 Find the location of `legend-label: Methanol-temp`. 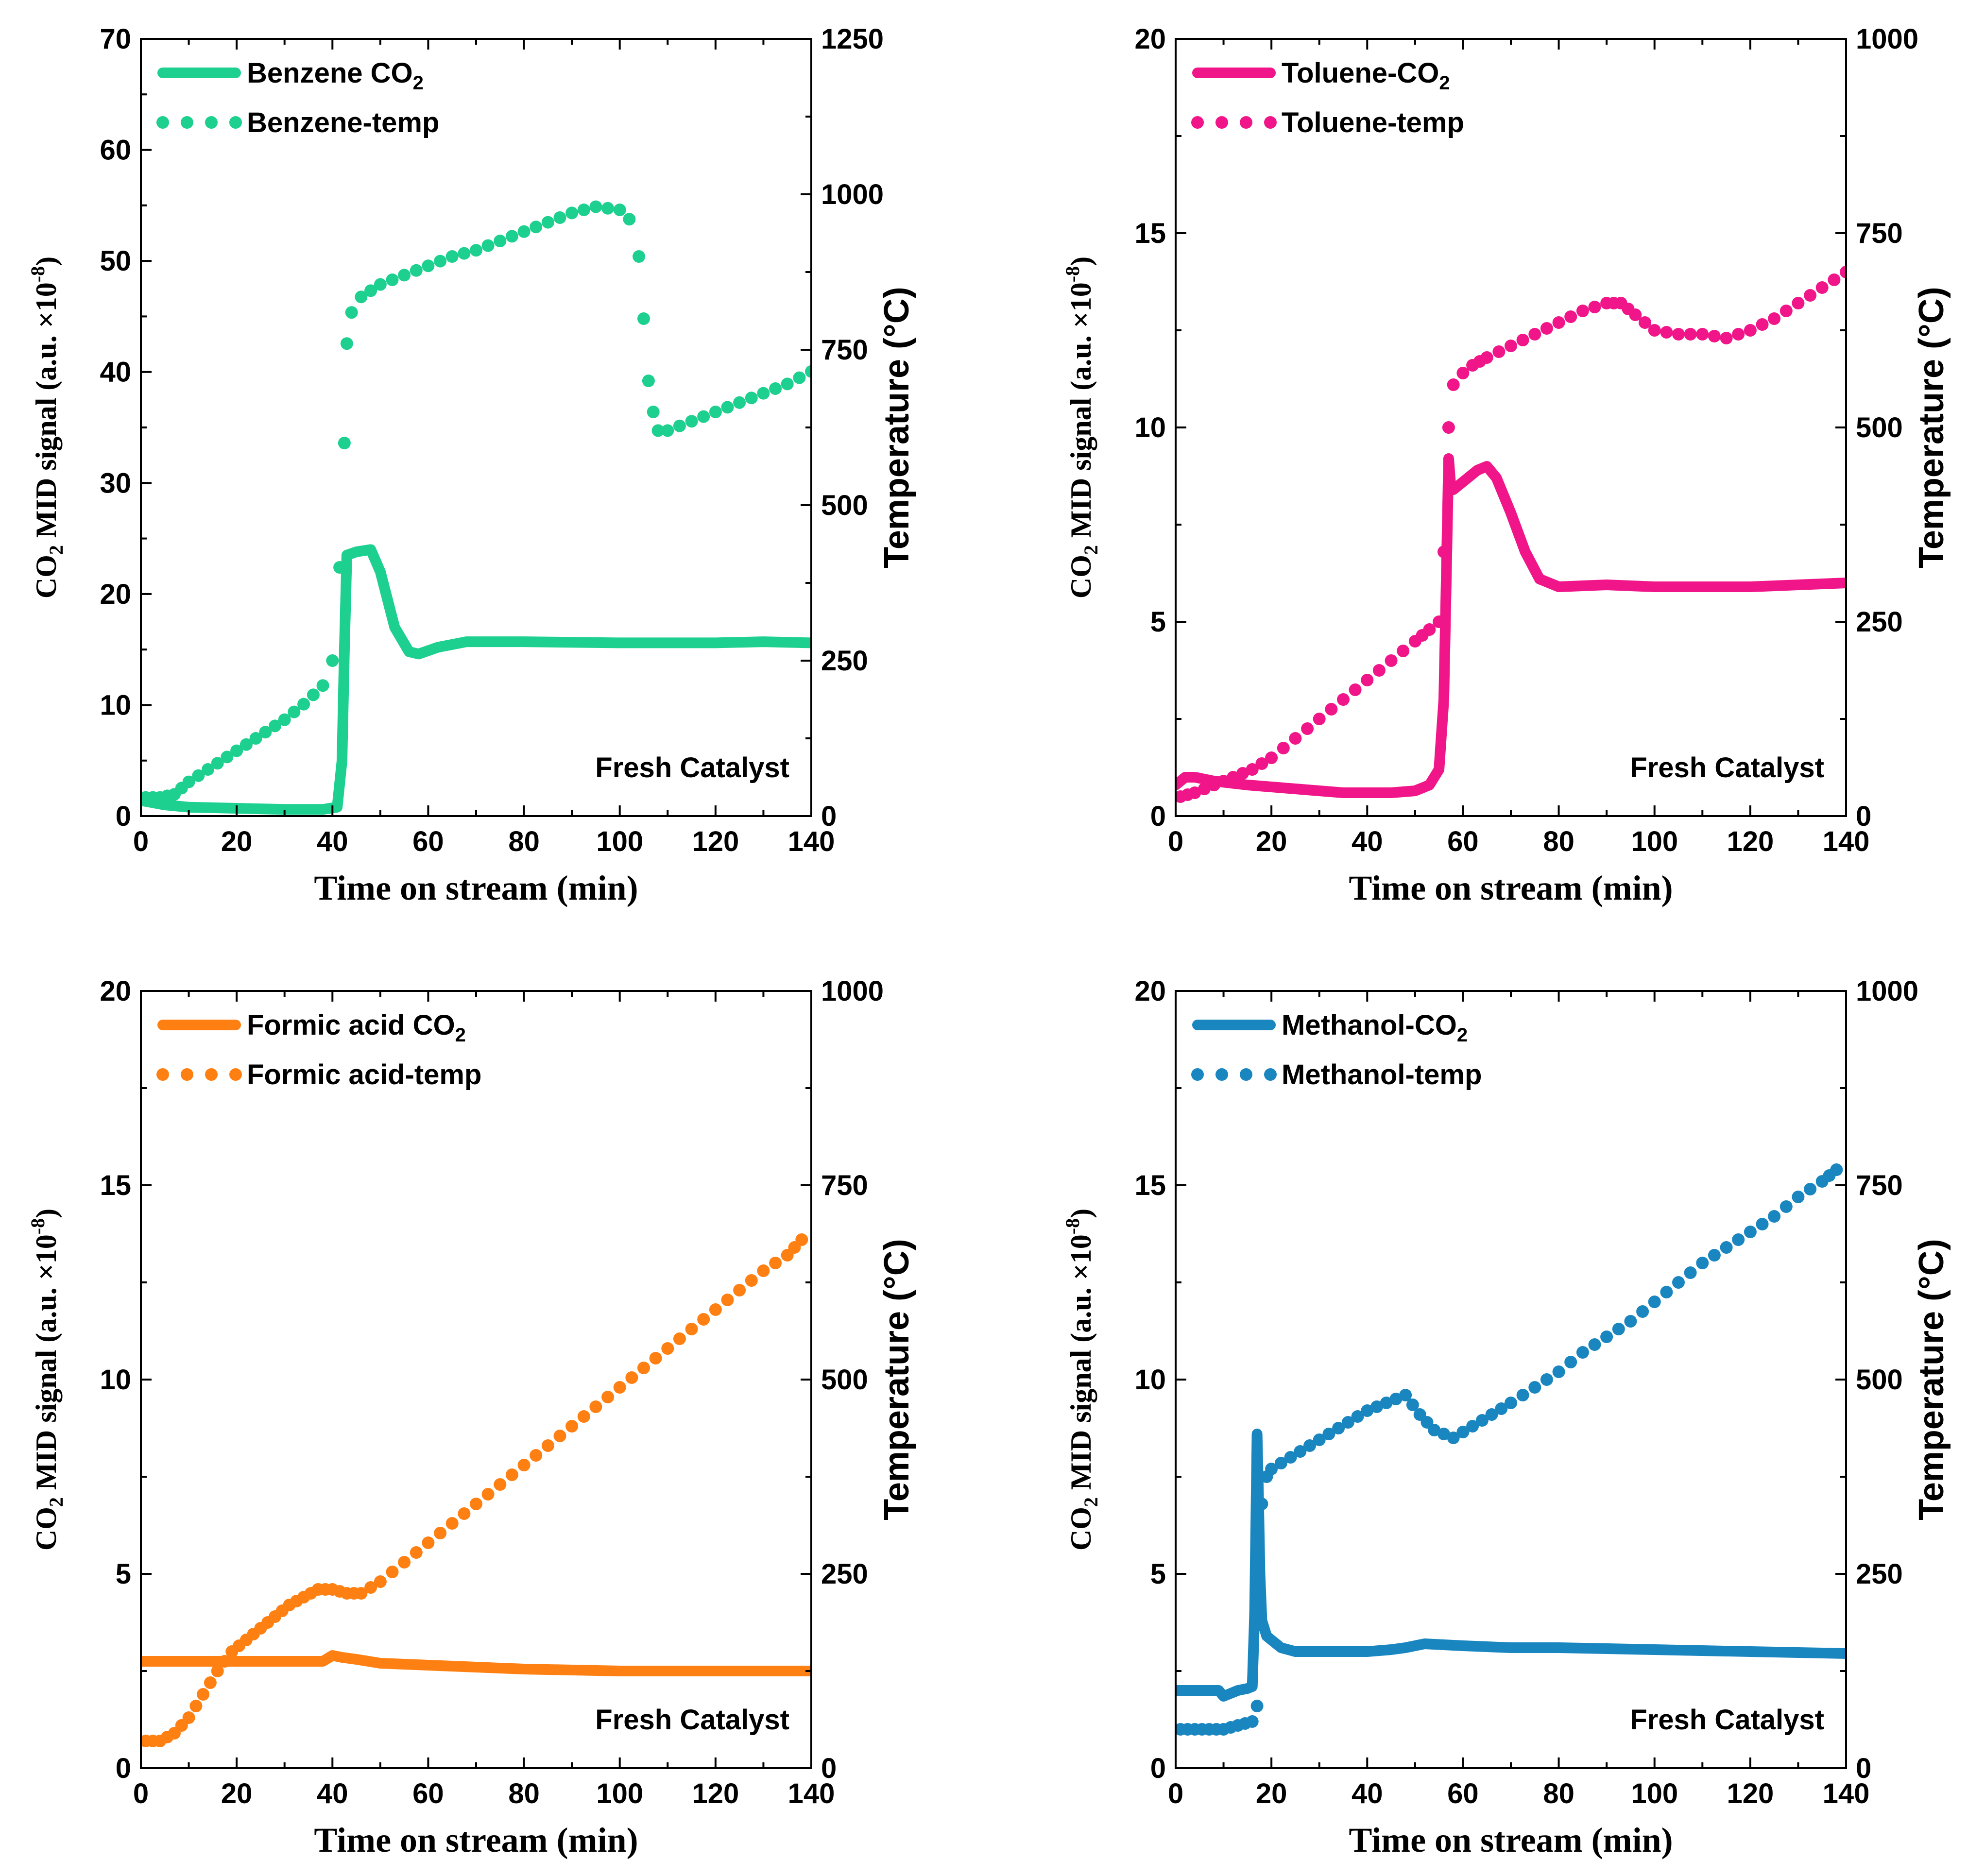

legend-label: Methanol-temp is located at coordinates (1382, 1075).